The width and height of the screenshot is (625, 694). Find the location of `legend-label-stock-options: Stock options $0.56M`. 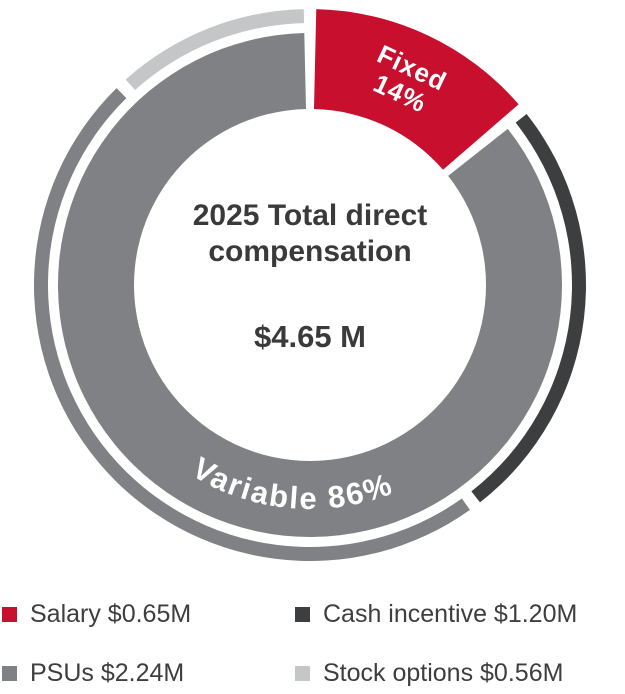

legend-label-stock-options: Stock options $0.56M is located at coordinates (443, 672).